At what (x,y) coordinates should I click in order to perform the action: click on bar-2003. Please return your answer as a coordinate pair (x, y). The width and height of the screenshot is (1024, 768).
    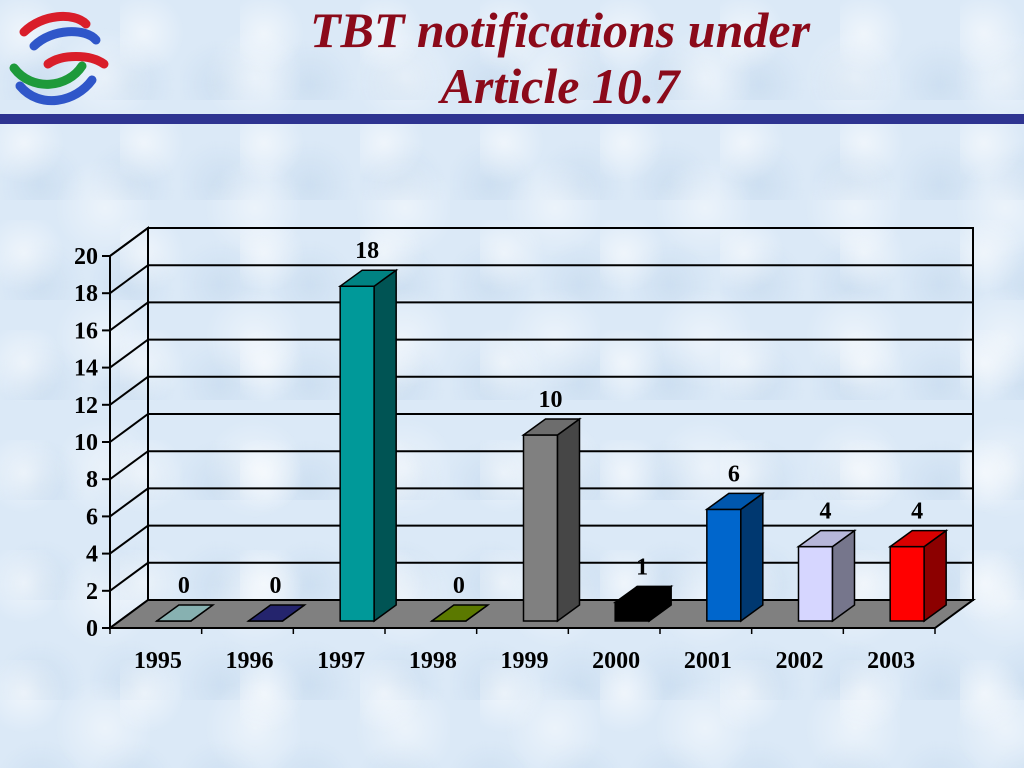
    Looking at the image, I should click on (918, 576).